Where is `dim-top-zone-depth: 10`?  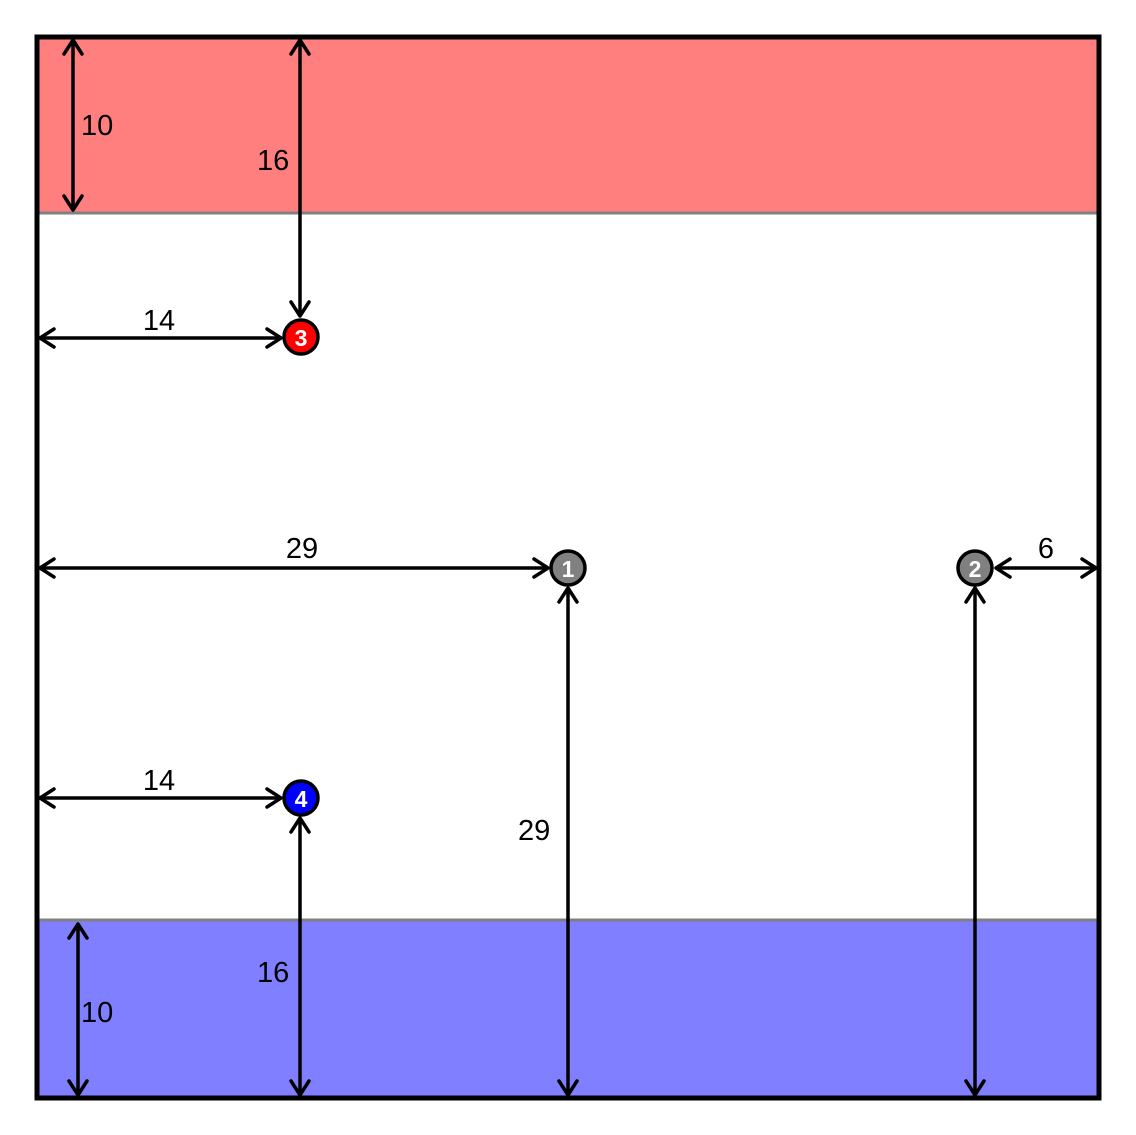
dim-top-zone-depth: 10 is located at coordinates (87, 125).